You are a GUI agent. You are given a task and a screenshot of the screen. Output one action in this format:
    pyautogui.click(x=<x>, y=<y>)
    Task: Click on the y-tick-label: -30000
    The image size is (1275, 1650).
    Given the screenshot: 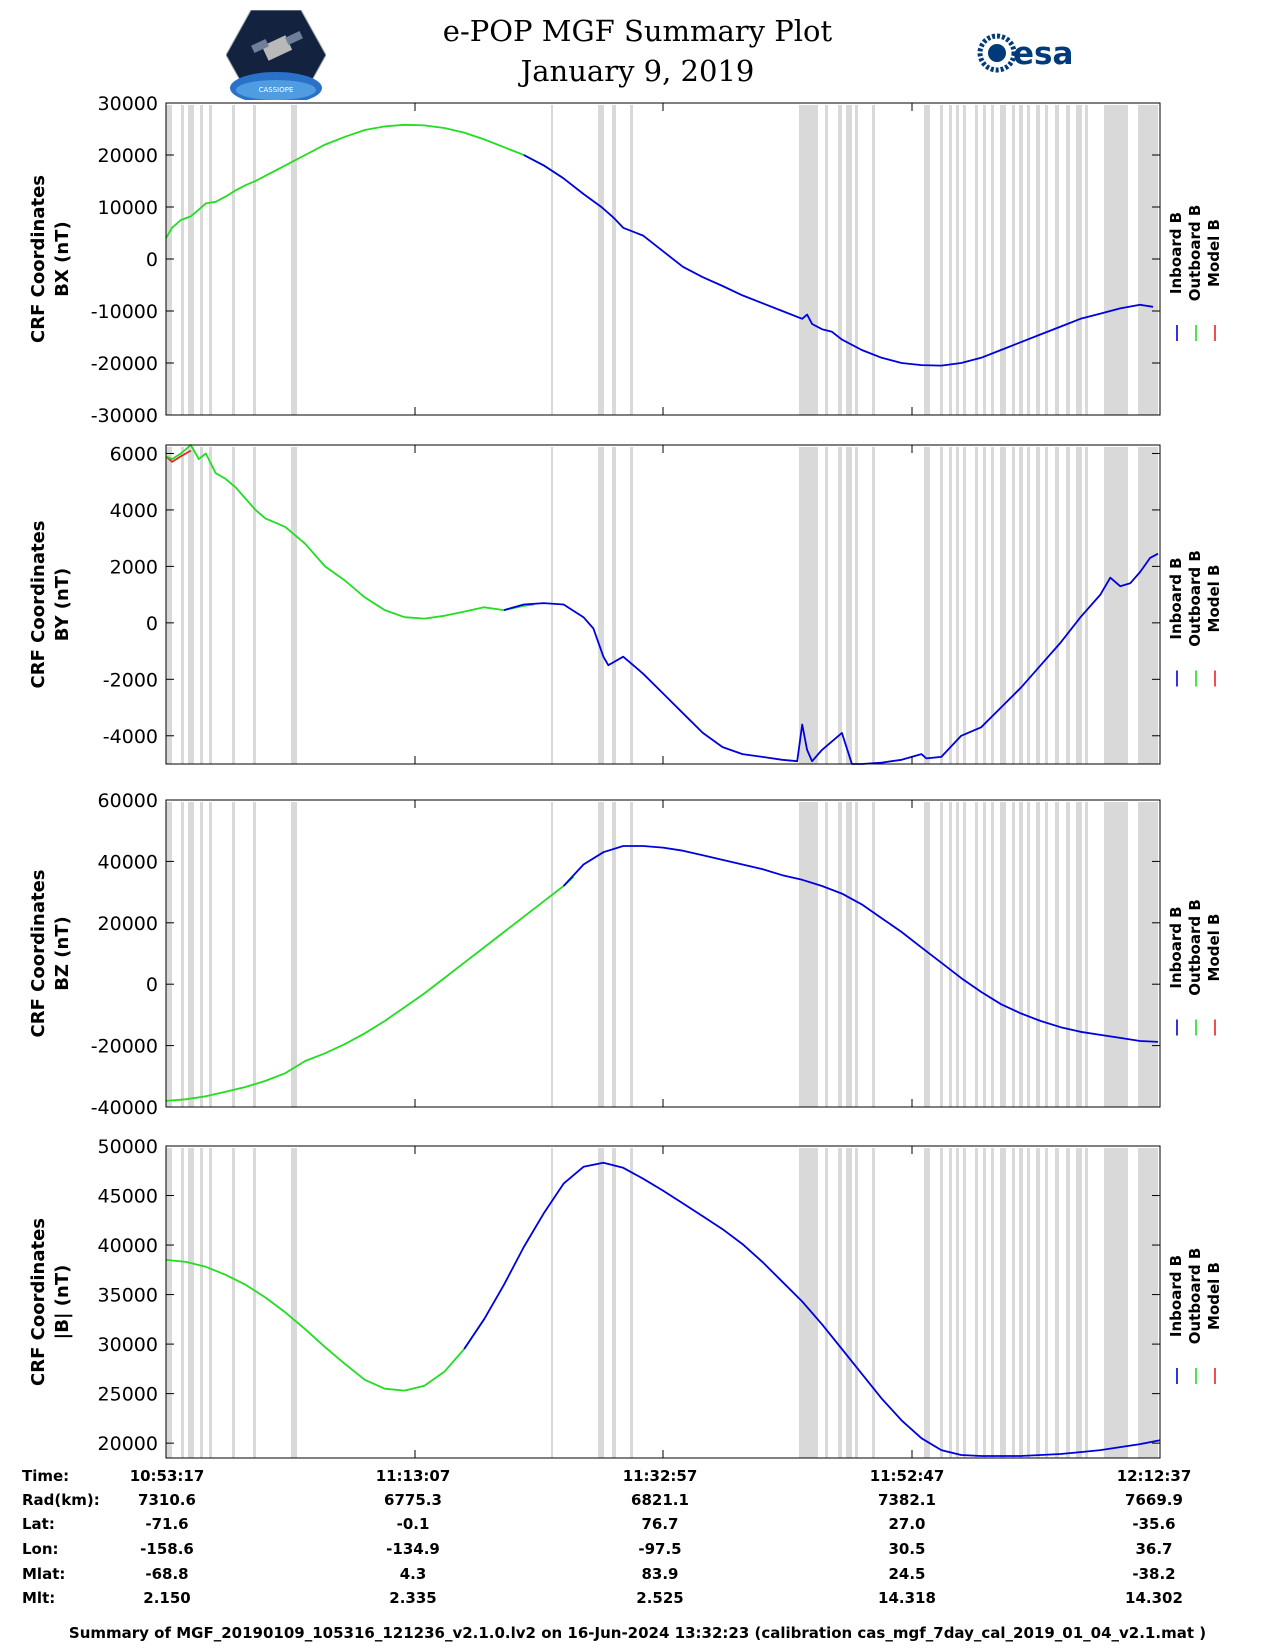 What is the action you would take?
    pyautogui.click(x=124, y=416)
    